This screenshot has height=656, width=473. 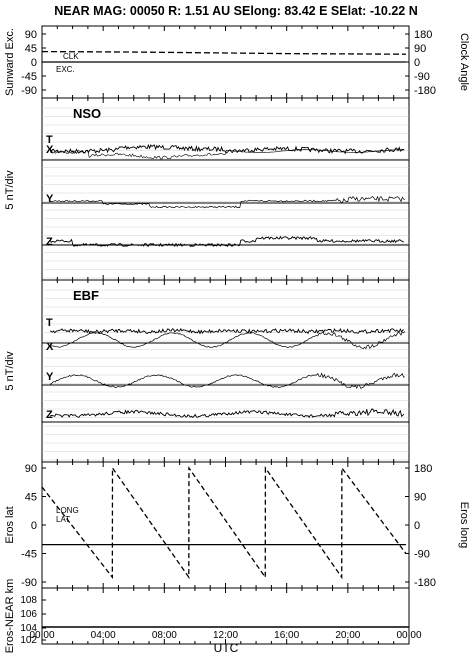 What do you see at coordinates (227, 154) in the screenshot?
I see `nso-trace-x` at bounding box center [227, 154].